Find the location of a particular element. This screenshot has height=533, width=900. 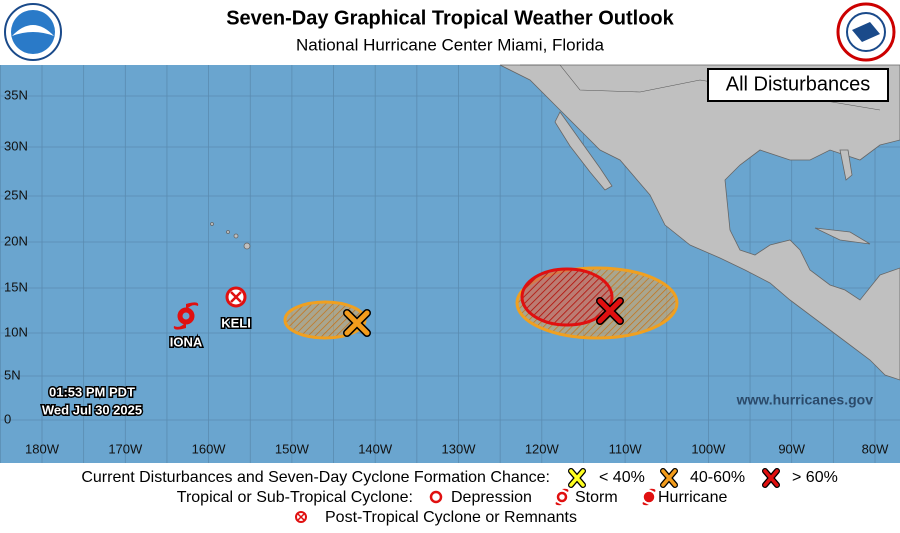

badge: All Disturbances is located at coordinates (798, 84).